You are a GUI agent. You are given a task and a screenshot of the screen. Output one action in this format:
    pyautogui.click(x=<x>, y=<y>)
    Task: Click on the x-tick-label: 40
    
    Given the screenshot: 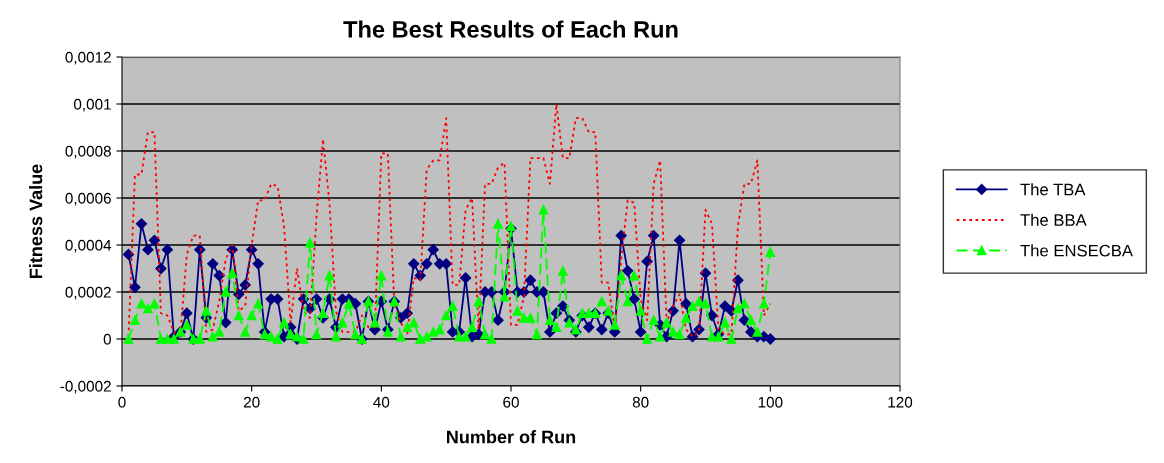 What is the action you would take?
    pyautogui.click(x=381, y=402)
    